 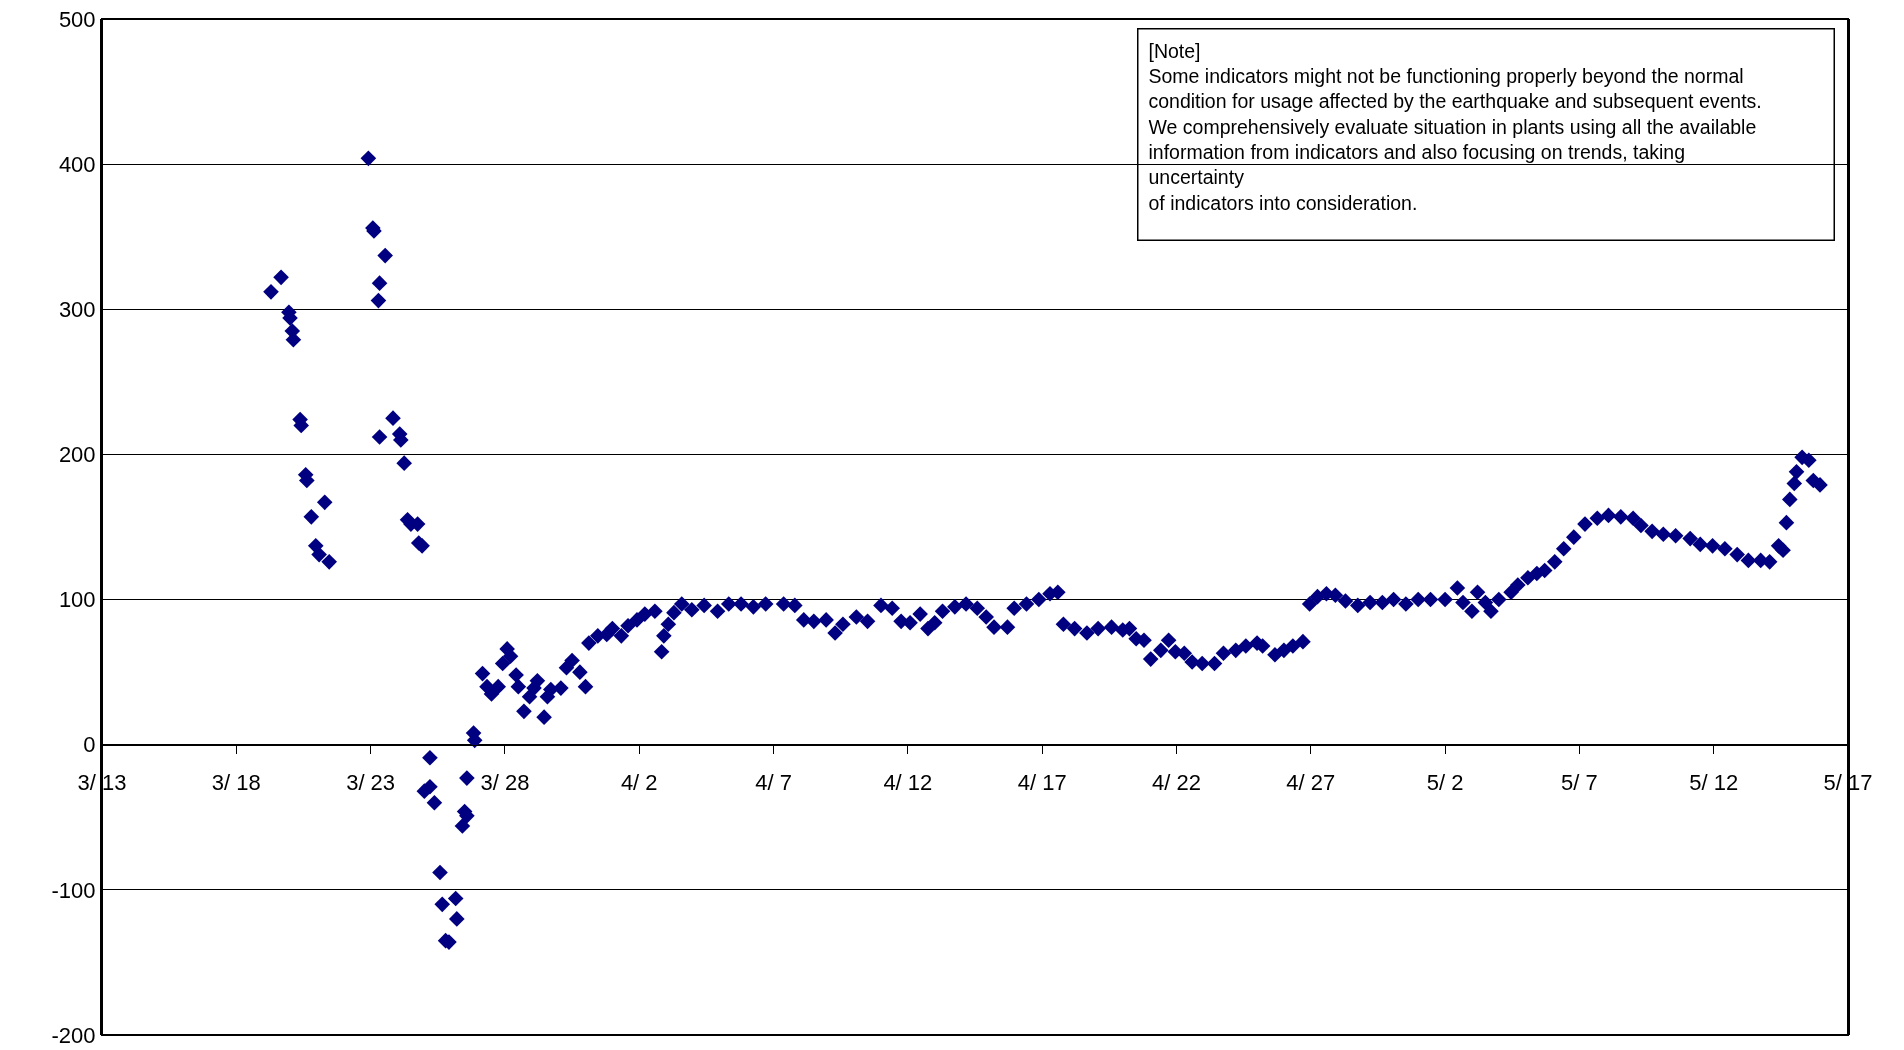 What do you see at coordinates (73, 890) in the screenshot?
I see `y-tick-label: -100` at bounding box center [73, 890].